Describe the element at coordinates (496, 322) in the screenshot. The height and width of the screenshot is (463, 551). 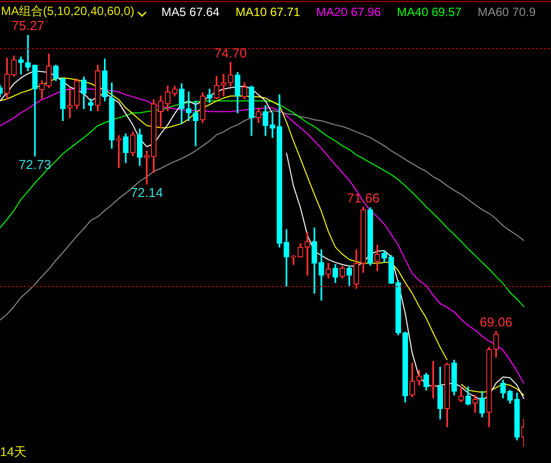
I see `text: 69.06` at that location.